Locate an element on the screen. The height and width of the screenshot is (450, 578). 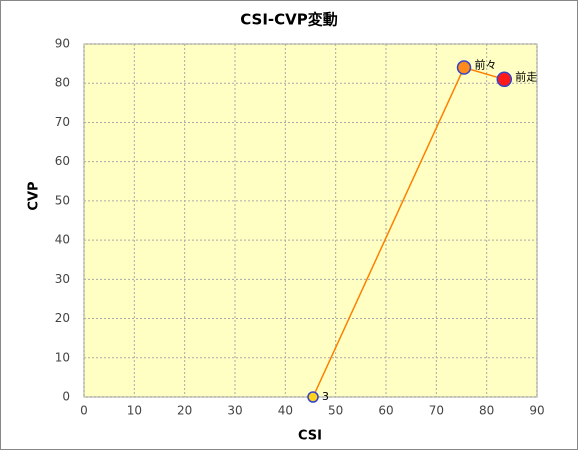
point-label: 3 is located at coordinates (325, 396).